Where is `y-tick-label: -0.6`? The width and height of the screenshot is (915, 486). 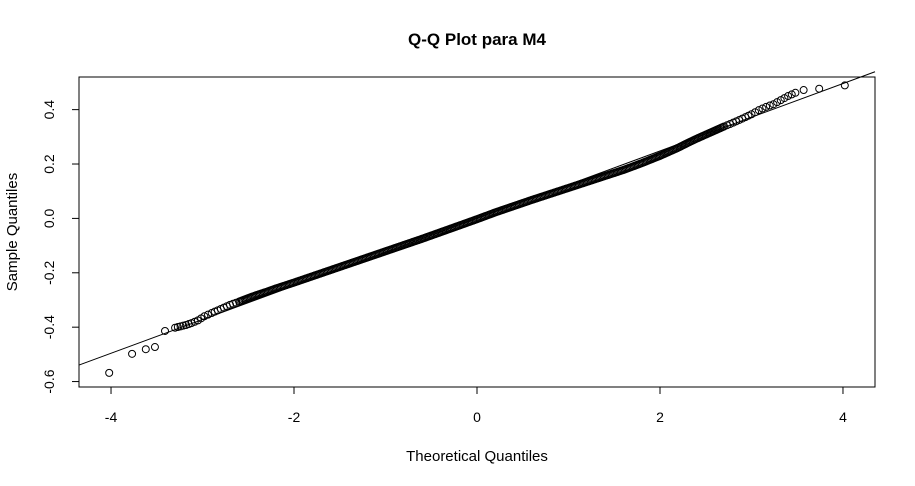
y-tick-label: -0.6 is located at coordinates (49, 381).